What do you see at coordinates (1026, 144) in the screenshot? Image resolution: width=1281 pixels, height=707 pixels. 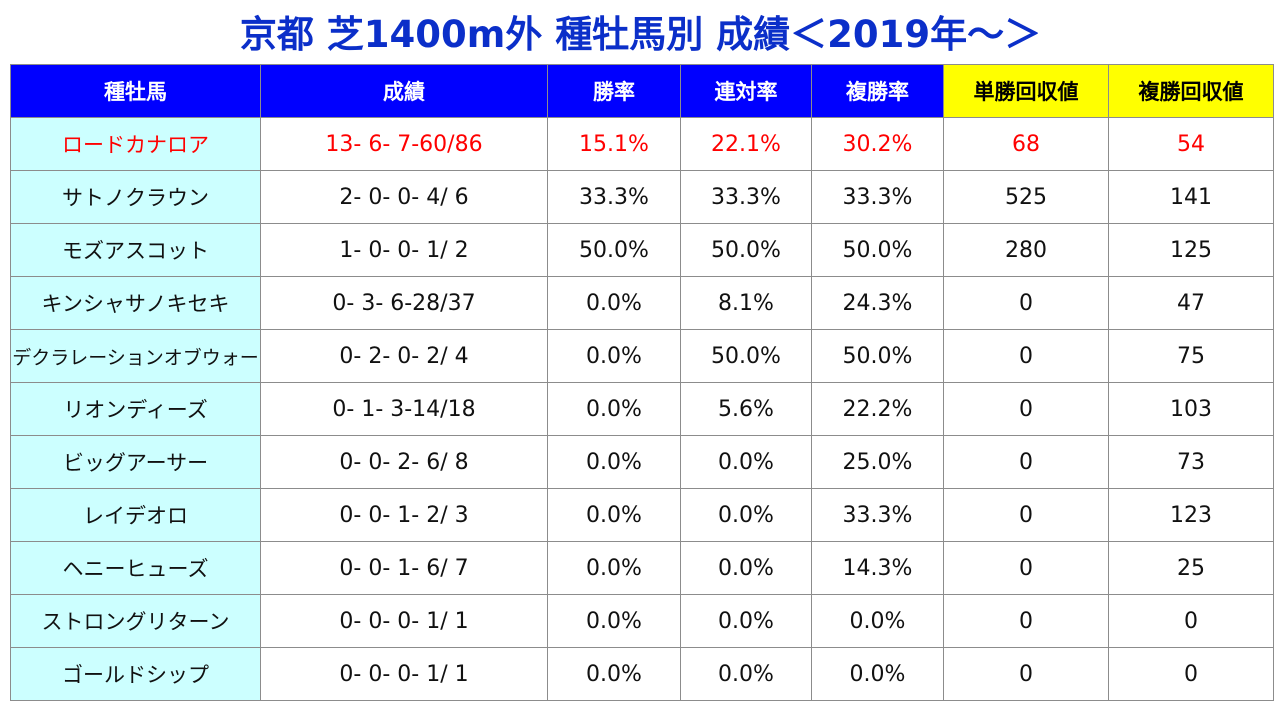 I see `win-return-cell: 68` at bounding box center [1026, 144].